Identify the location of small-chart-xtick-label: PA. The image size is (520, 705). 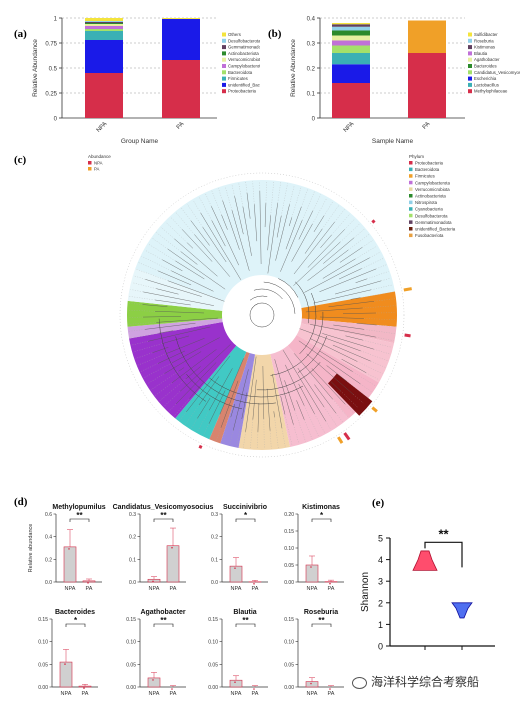
(173, 694).